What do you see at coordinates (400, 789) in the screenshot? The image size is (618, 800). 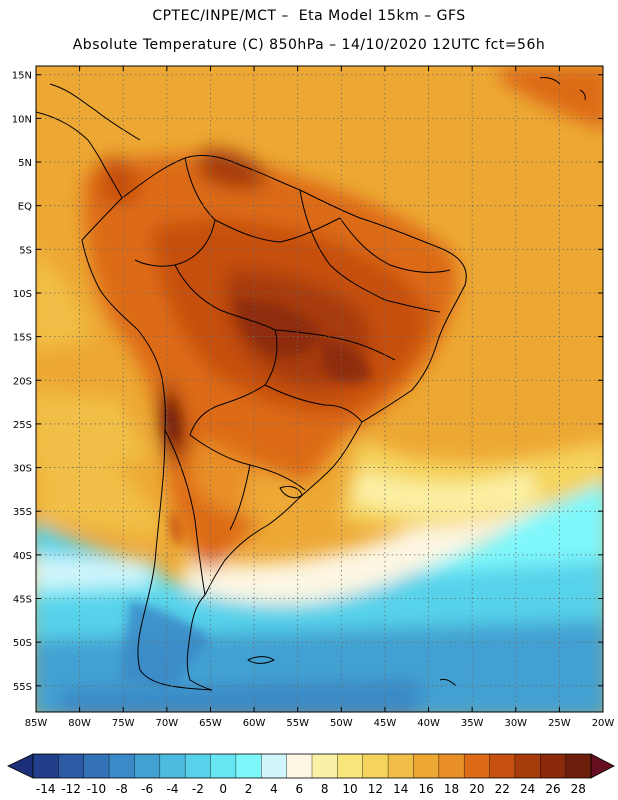 I see `colorbar-label: 14` at bounding box center [400, 789].